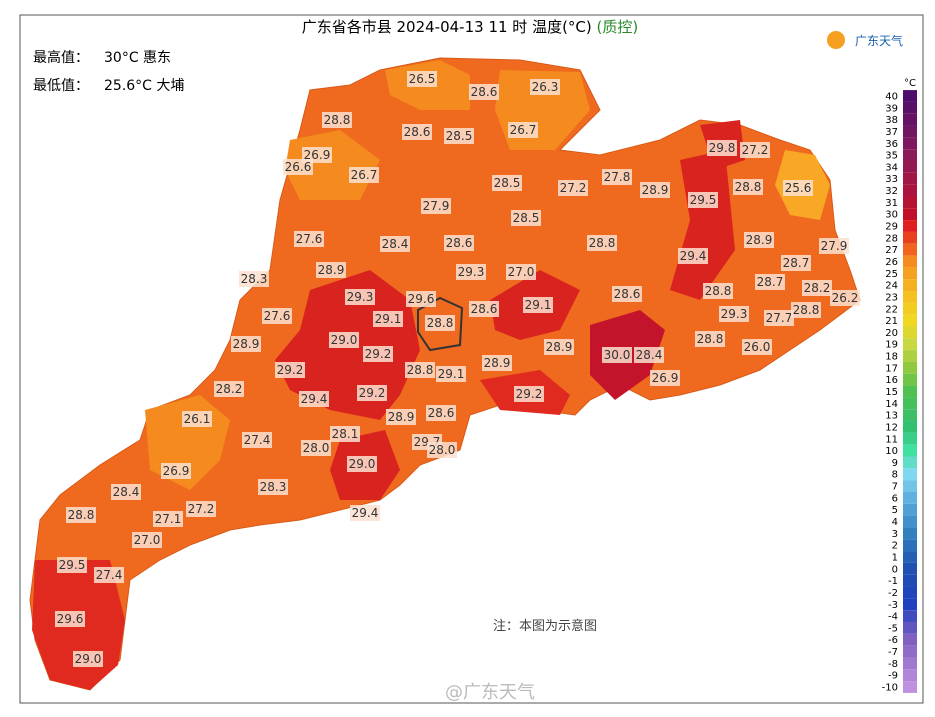  I want to click on legend-tick-label: 5, so click(895, 510).